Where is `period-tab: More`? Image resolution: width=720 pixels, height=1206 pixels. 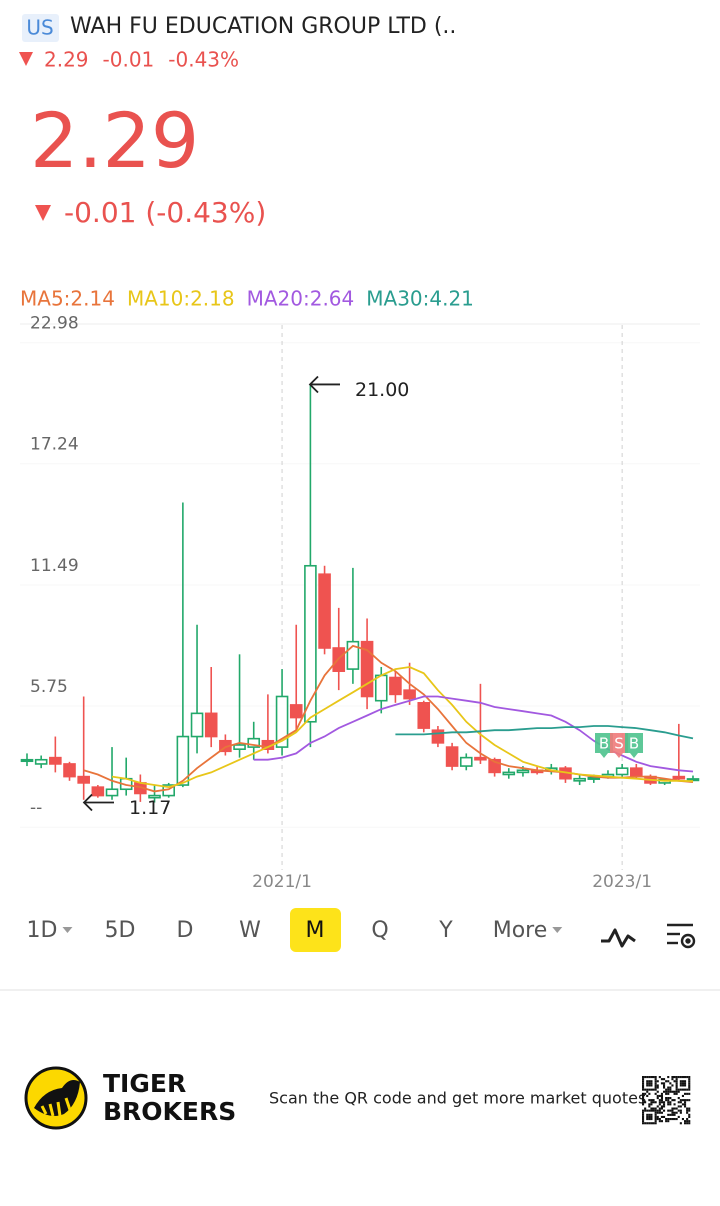 period-tab: More is located at coordinates (520, 930).